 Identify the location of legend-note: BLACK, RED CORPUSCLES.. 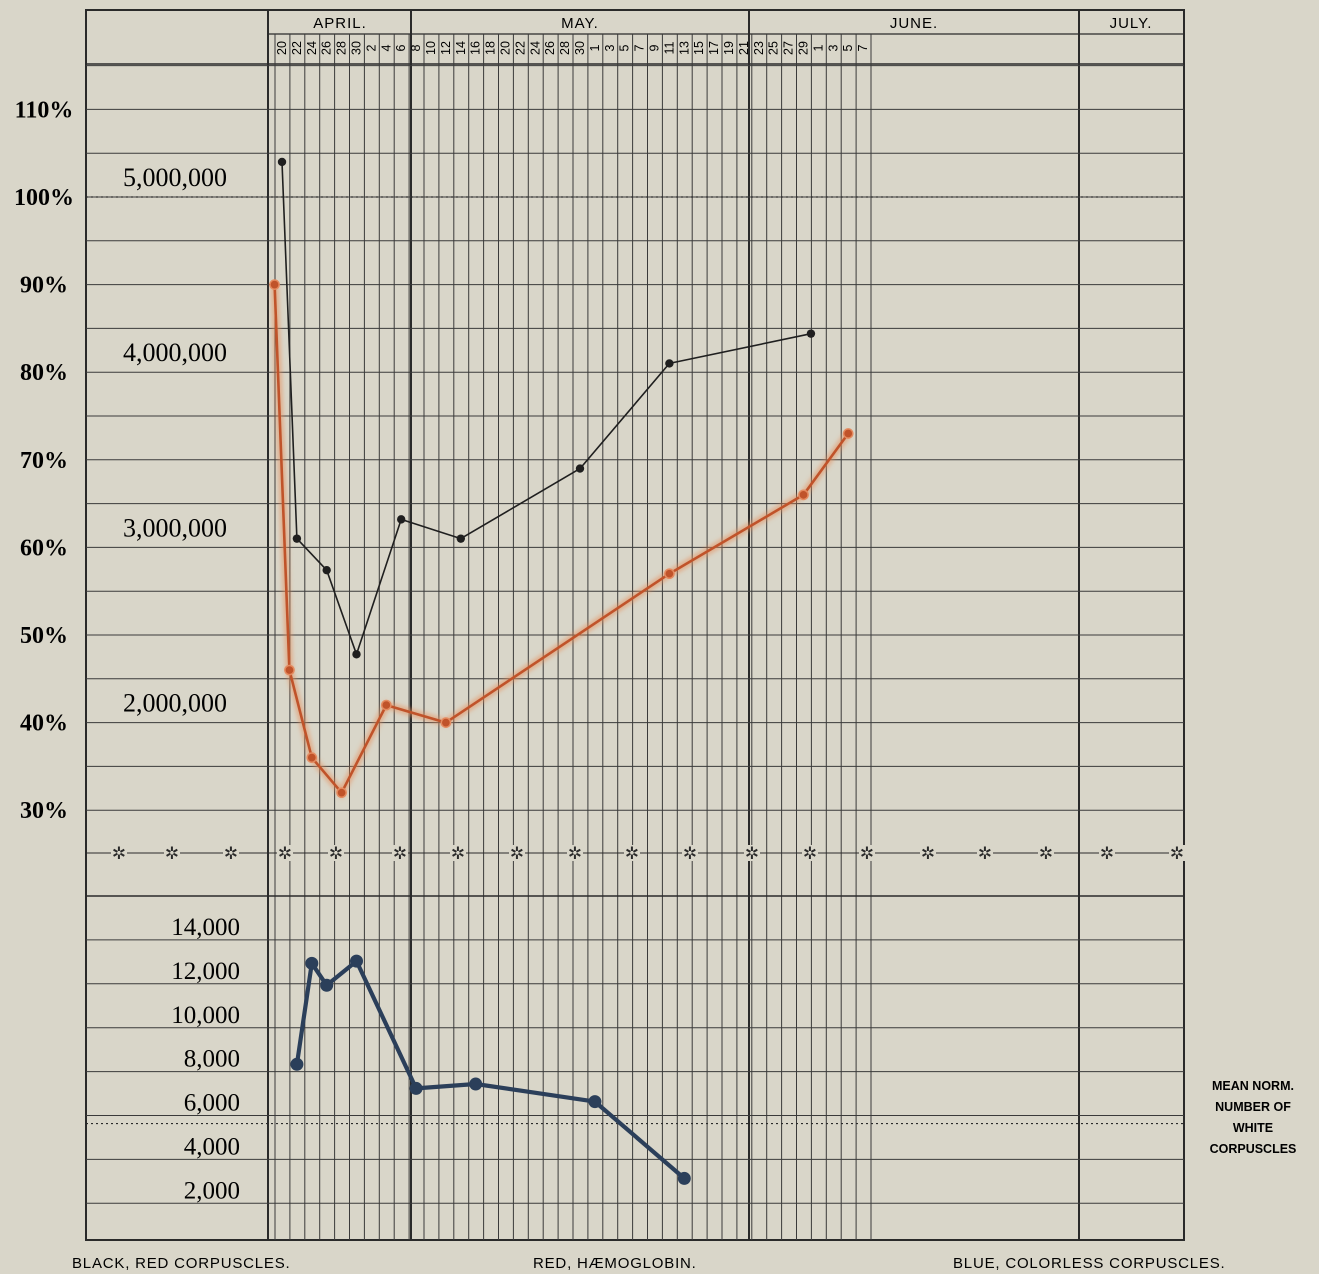
(181, 1263).